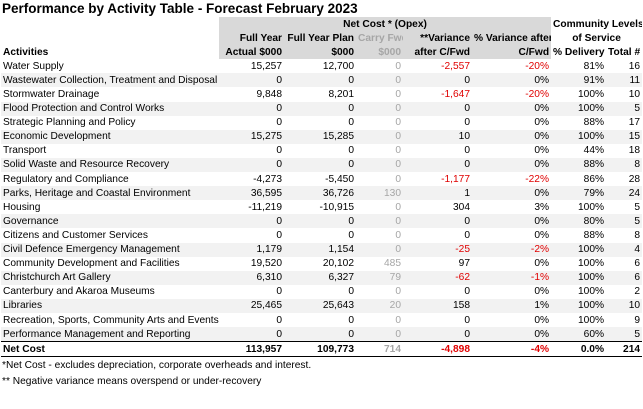 The width and height of the screenshot is (643, 409). What do you see at coordinates (637, 292) in the screenshot?
I see `total-count-cell: 2` at bounding box center [637, 292].